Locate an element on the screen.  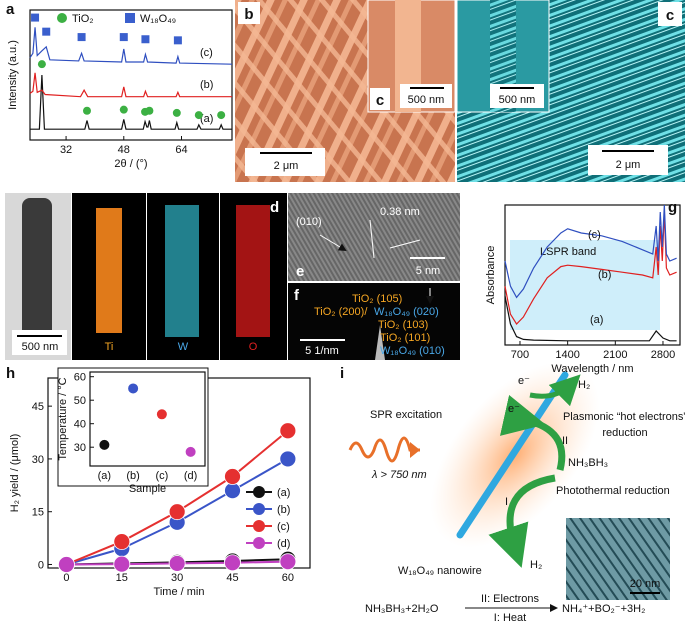
legend-label: (a) is located at coordinates (283, 493).